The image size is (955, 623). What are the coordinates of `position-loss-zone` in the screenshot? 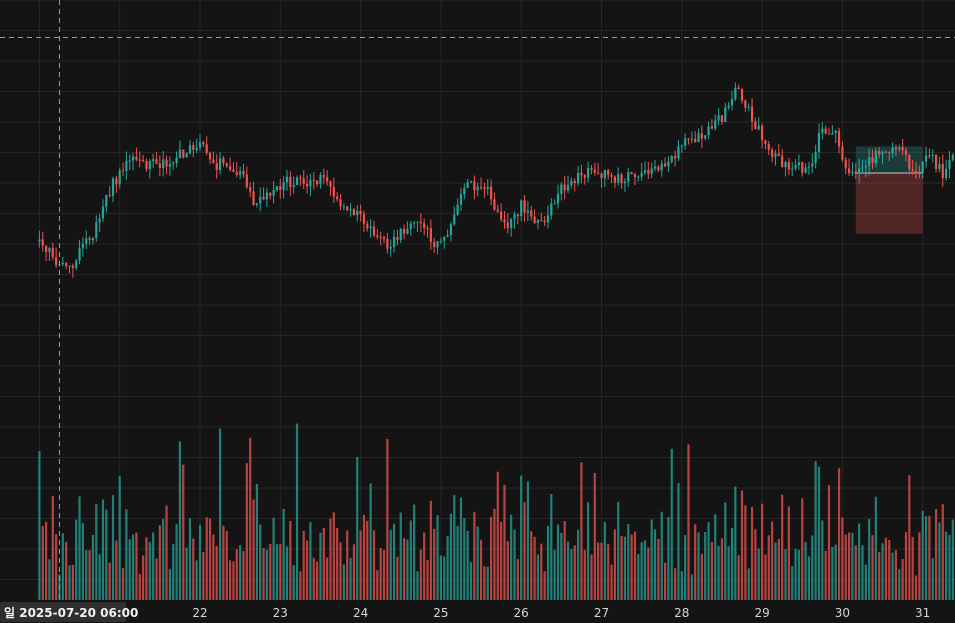 It's located at (889, 203).